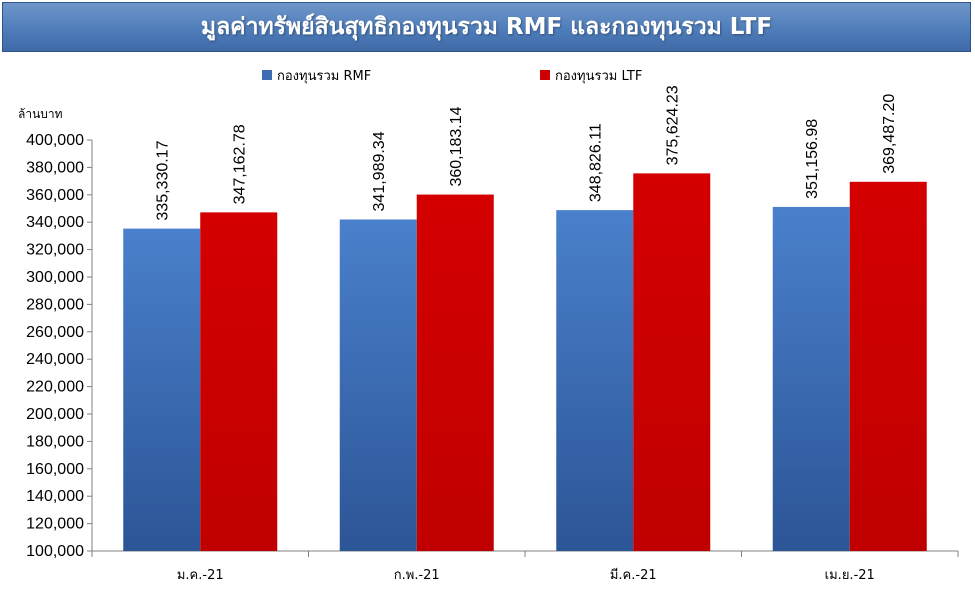 The width and height of the screenshot is (975, 596). Describe the element at coordinates (598, 76) in the screenshot. I see `legend-label-ltf: กองทุนรวม LTF` at that location.